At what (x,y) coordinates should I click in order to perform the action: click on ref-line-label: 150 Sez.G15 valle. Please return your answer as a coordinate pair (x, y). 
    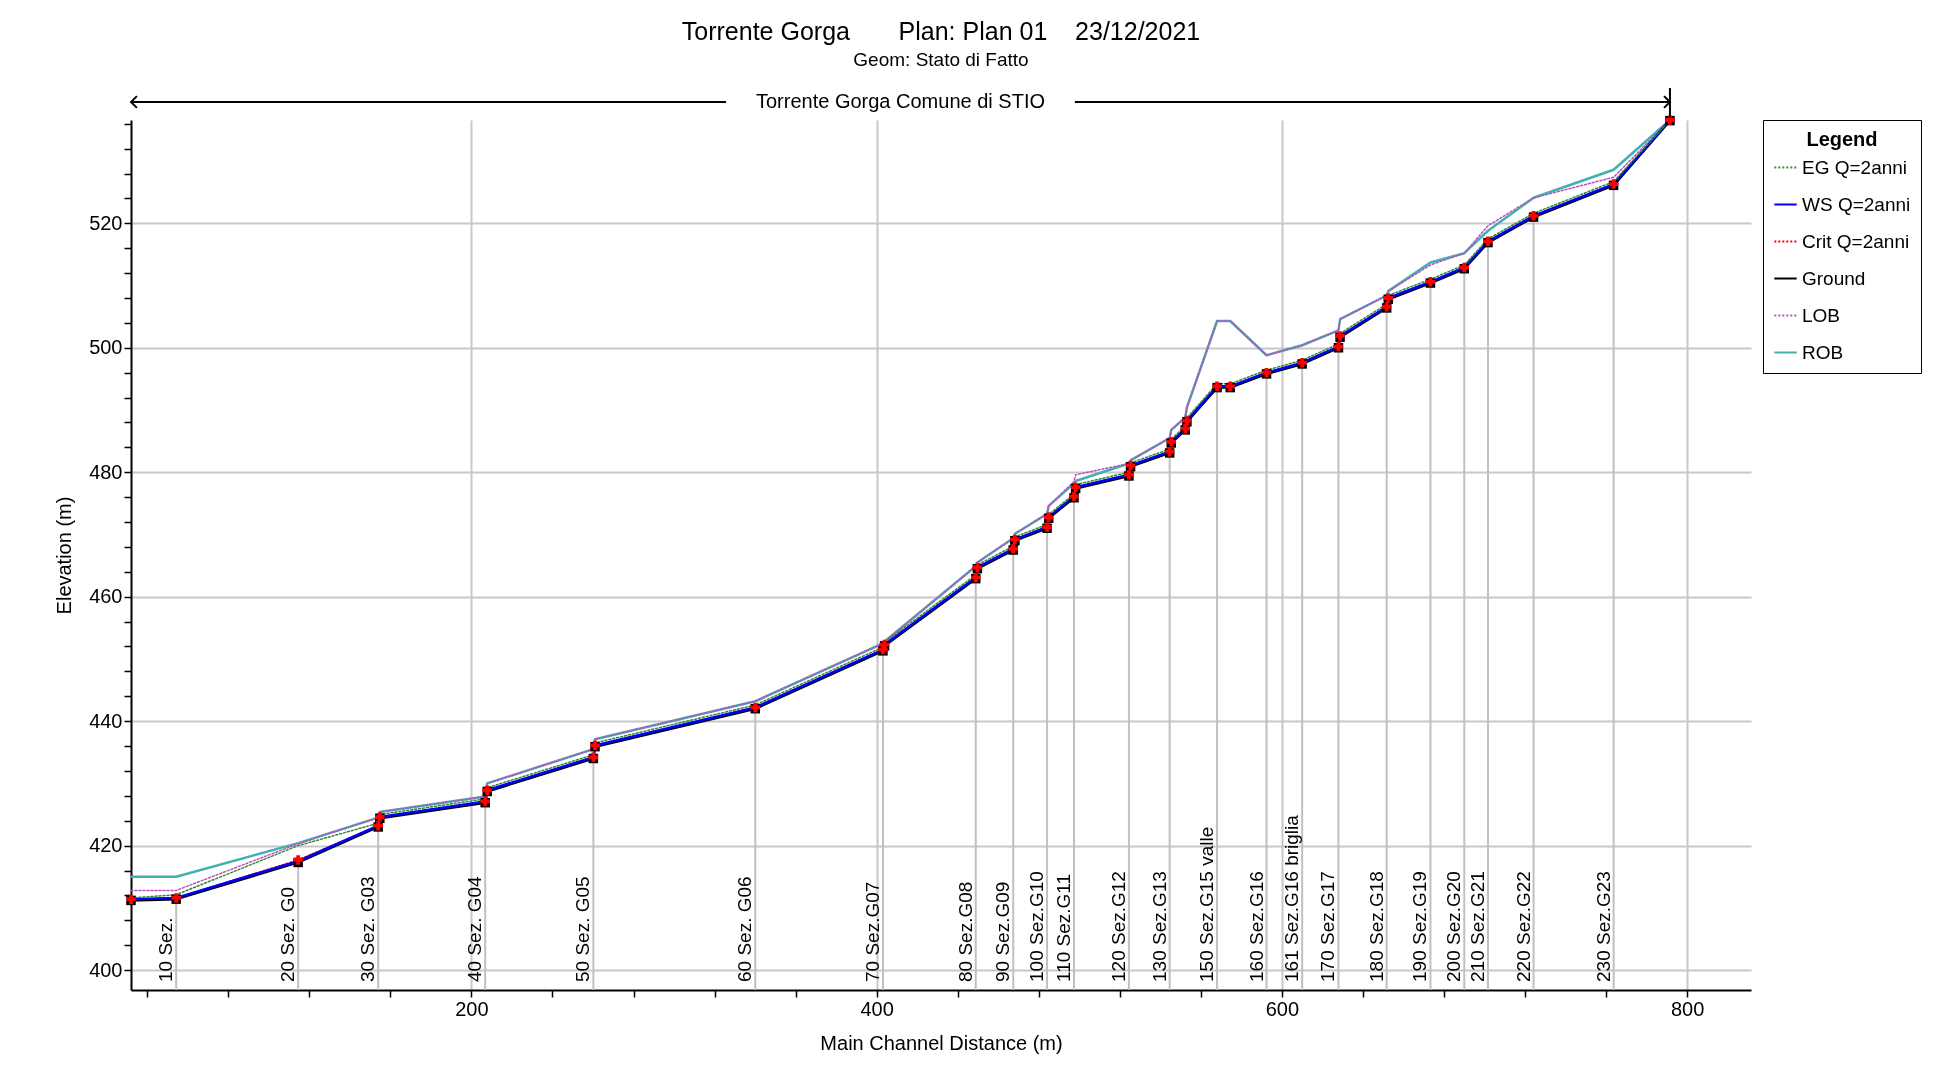
    Looking at the image, I should click on (1207, 904).